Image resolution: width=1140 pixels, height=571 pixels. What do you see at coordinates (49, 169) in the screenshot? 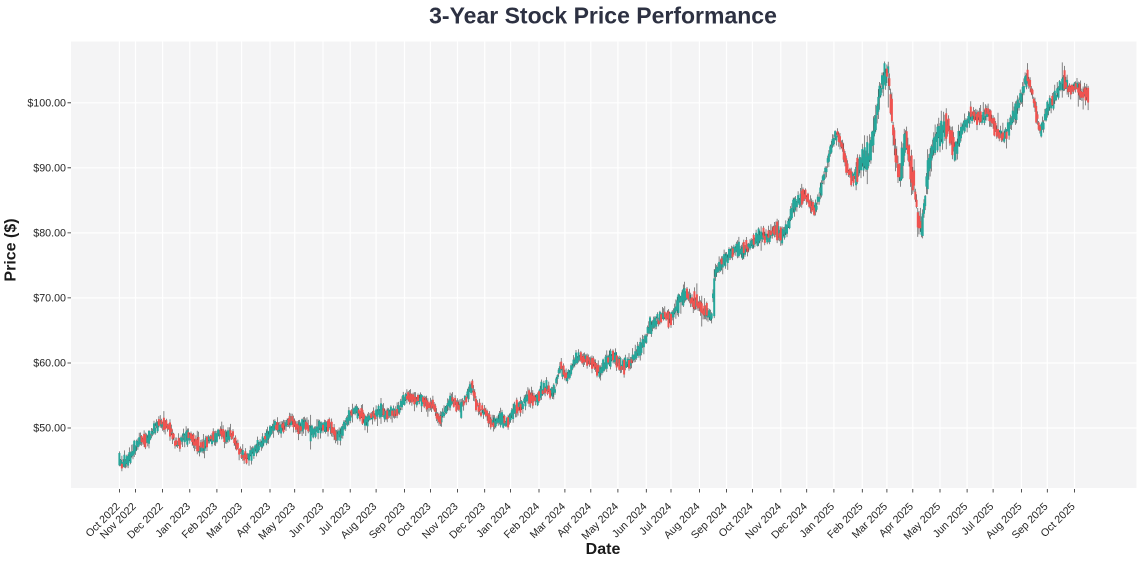
I see `svg-text: $90.00` at bounding box center [49, 169].